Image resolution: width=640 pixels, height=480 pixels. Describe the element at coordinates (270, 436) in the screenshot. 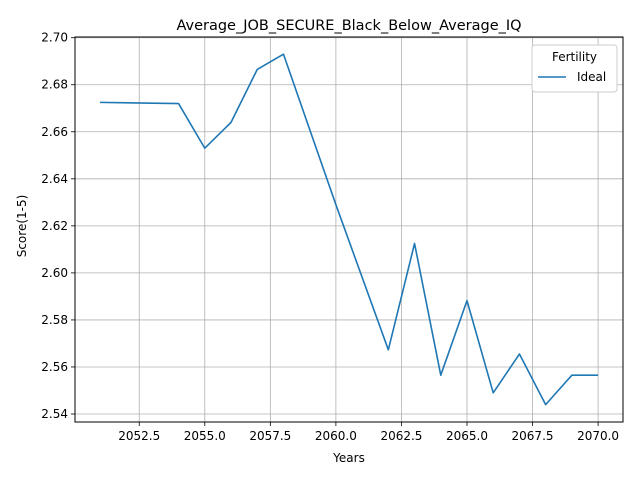

I see `x-tick-label: 2057.5` at that location.